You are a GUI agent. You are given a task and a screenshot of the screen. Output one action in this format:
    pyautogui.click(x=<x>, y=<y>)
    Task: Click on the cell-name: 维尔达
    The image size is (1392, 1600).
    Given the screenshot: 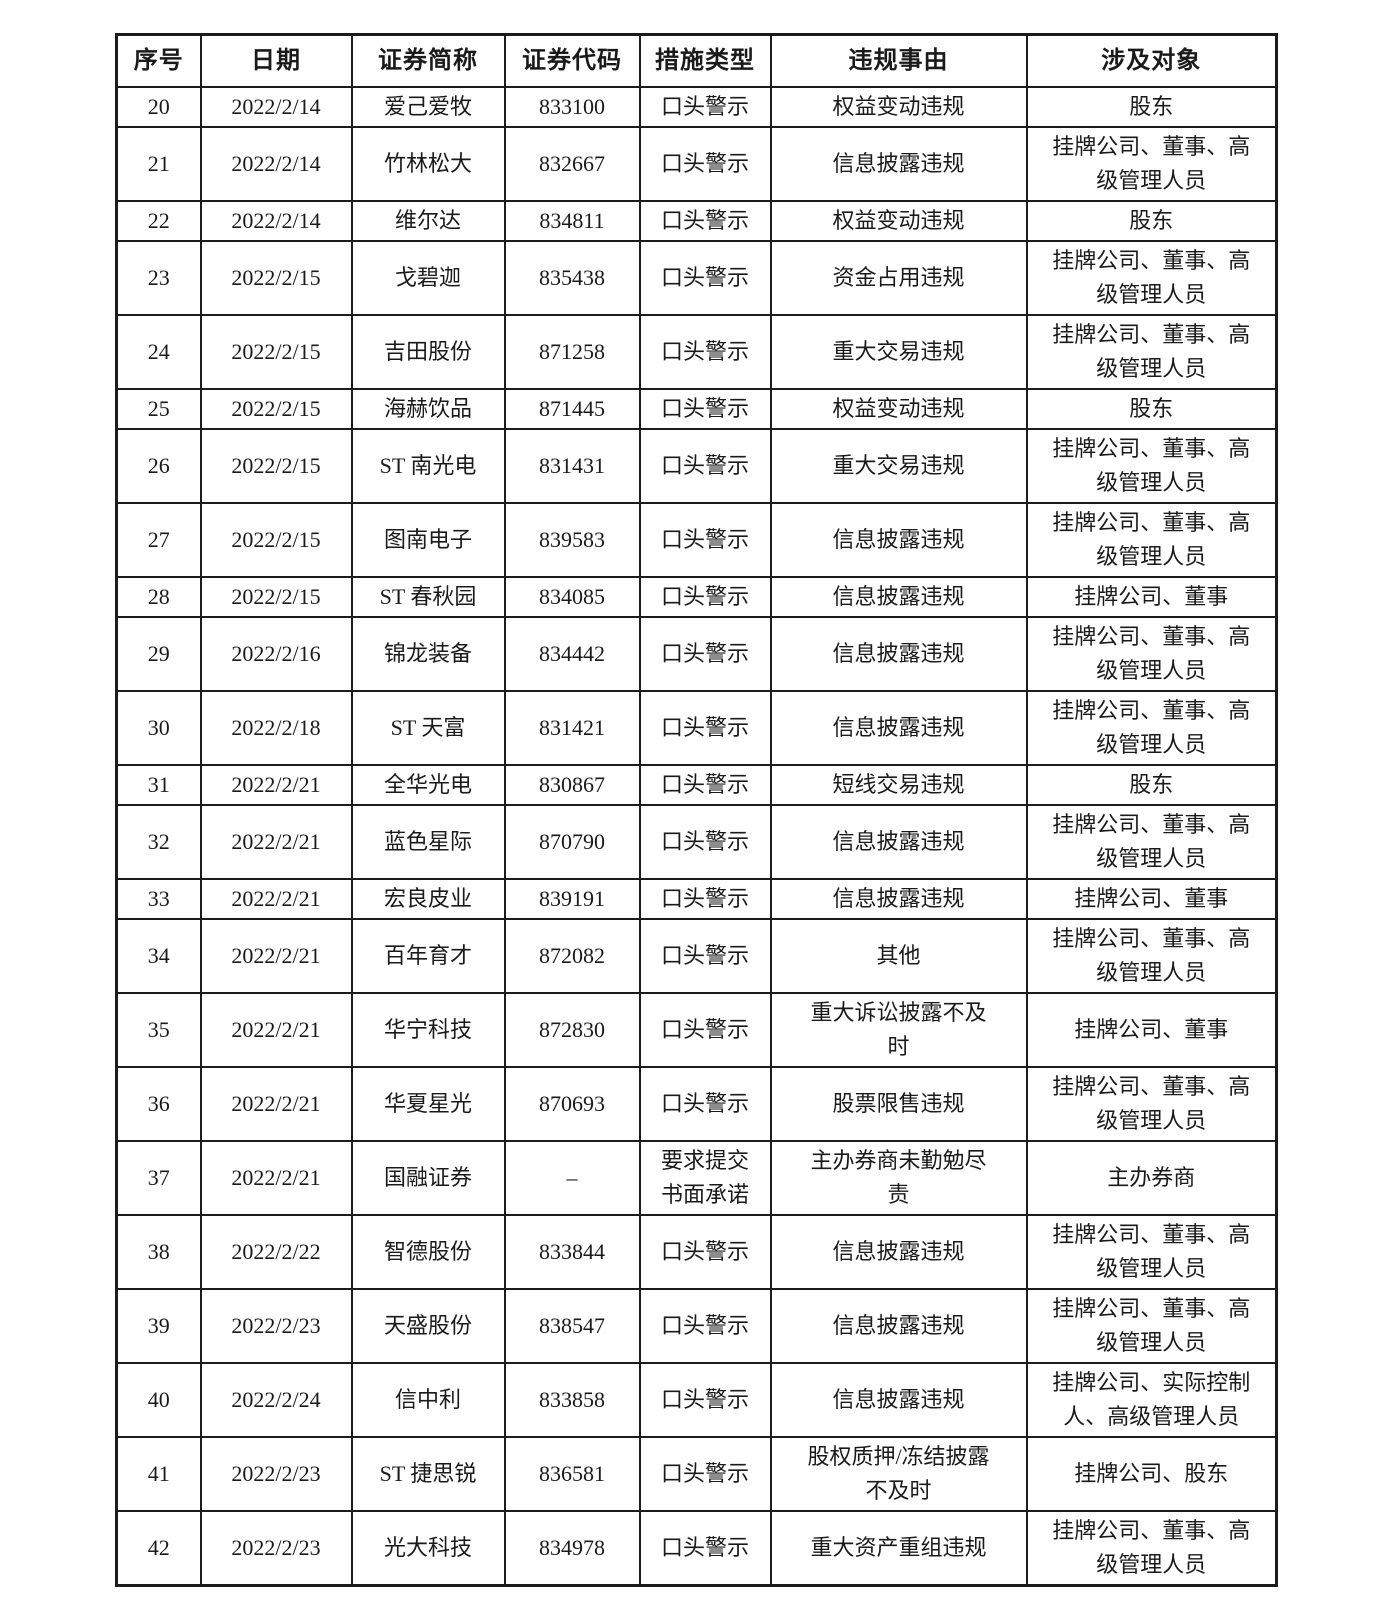 What is the action you would take?
    pyautogui.click(x=428, y=221)
    